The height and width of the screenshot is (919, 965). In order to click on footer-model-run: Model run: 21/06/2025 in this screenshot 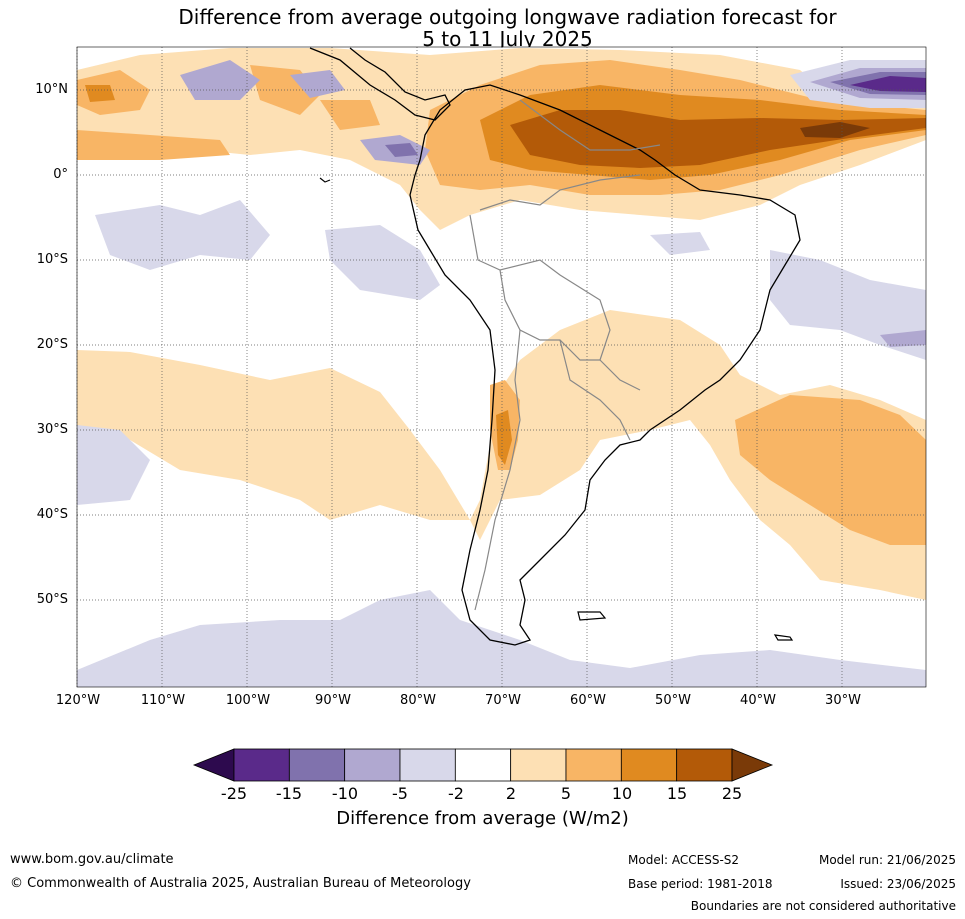, I will do `click(887, 860)`.